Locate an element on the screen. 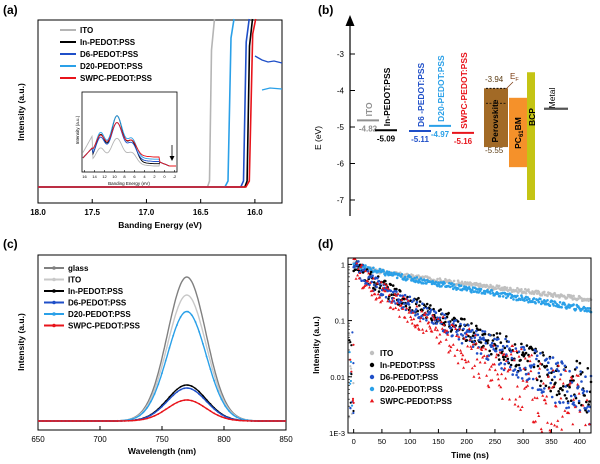 This screenshot has height=464, width=600. inset-curves is located at coordinates (129, 141).